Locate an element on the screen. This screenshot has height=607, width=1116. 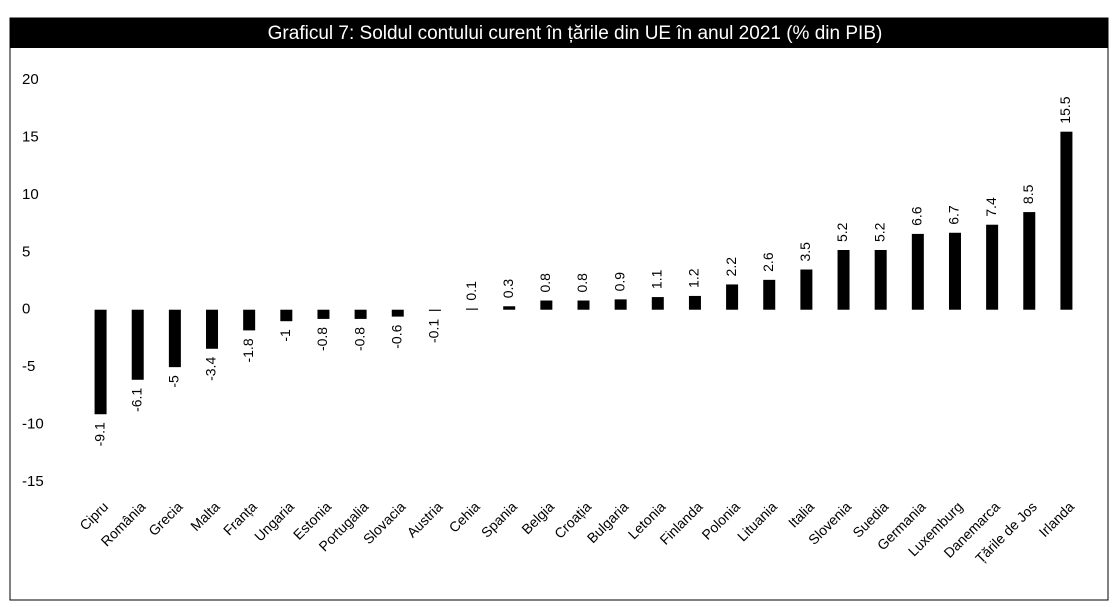
data-label: -5 is located at coordinates (174, 381).